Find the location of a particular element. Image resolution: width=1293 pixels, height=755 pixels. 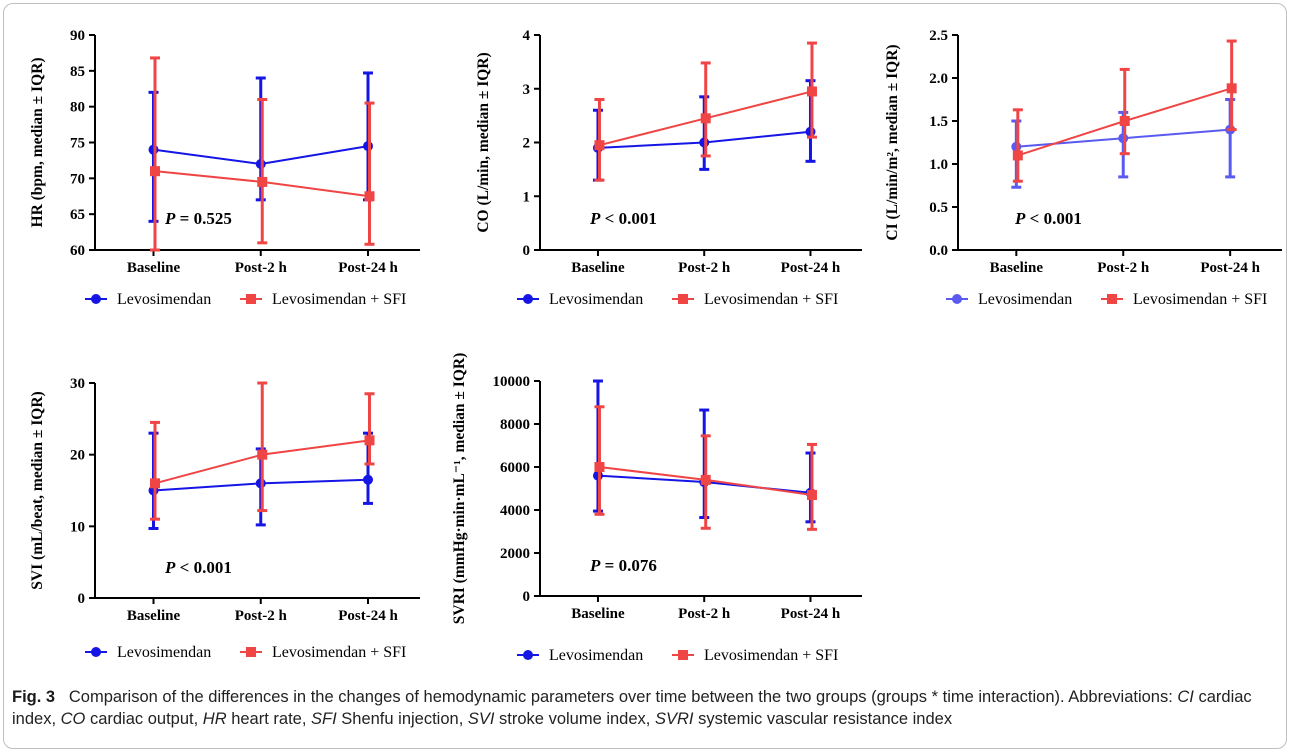

y-tick-label: 4000 is located at coordinates (515, 511).